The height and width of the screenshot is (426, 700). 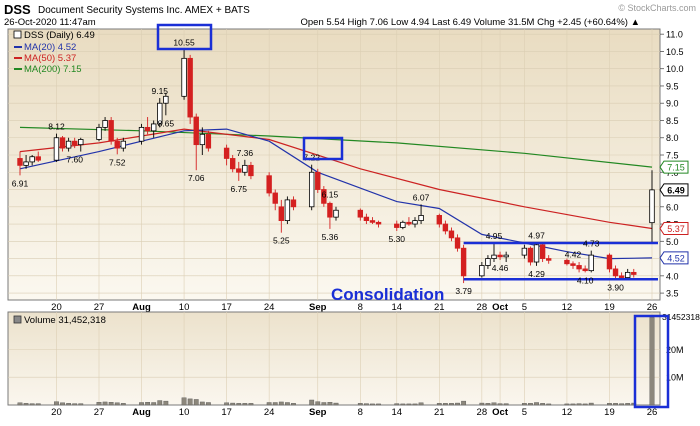 I want to click on legend-price: DSS (Daily) 6.49, so click(x=54, y=35).